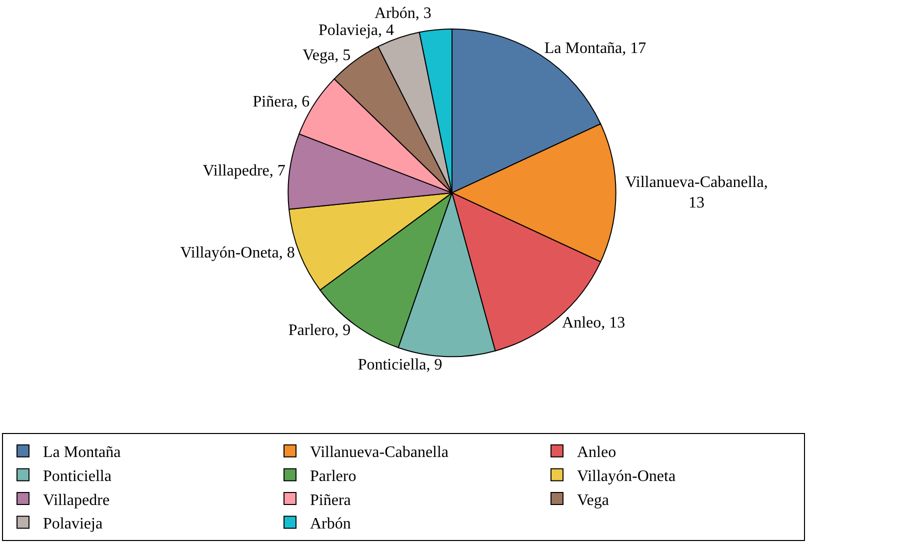 The image size is (904, 543). What do you see at coordinates (77, 476) in the screenshot?
I see `legend-label: Ponticiella` at bounding box center [77, 476].